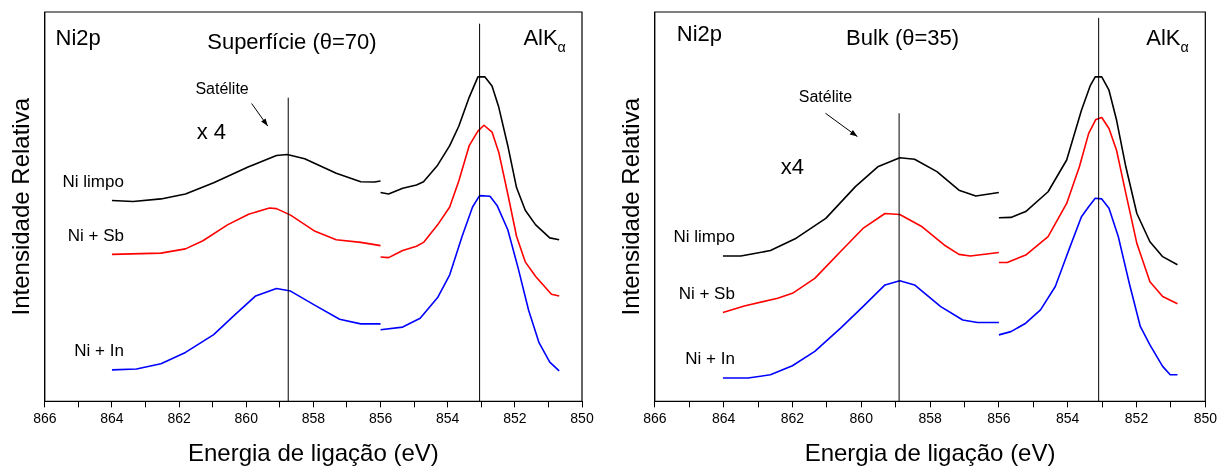 Image resolution: width=1220 pixels, height=475 pixels. Describe the element at coordinates (211, 131) in the screenshot. I see `annotation: x 4` at that location.